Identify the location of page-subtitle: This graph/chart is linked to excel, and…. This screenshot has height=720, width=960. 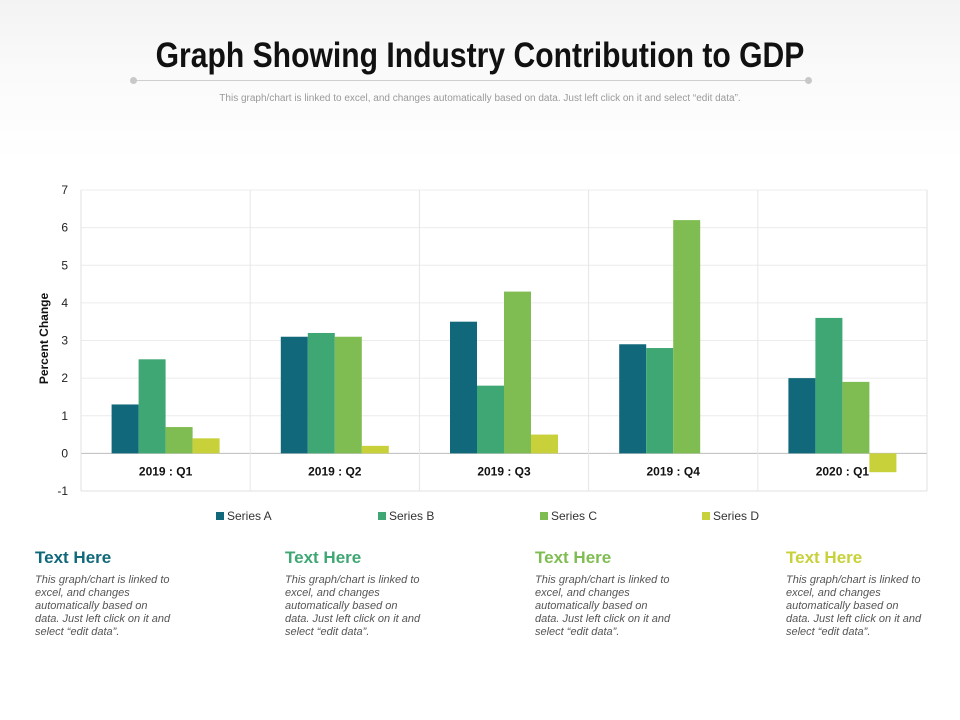
(480, 98).